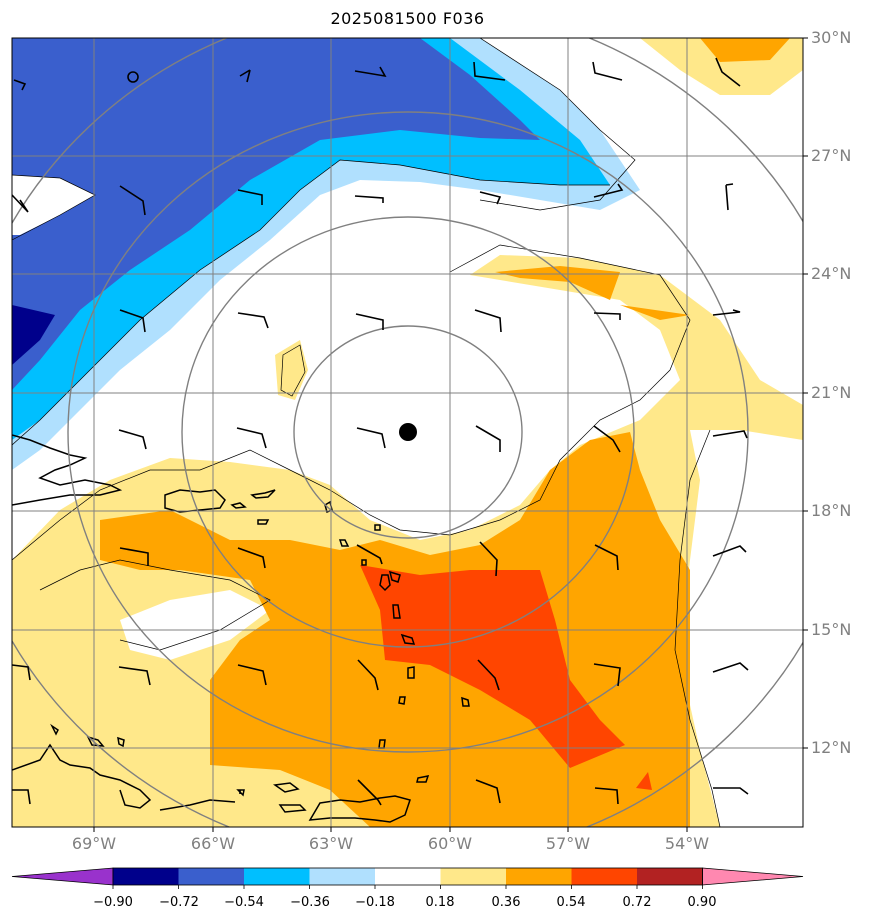 This screenshot has width=873, height=924. I want to click on lat-label: 21°N, so click(831, 392).